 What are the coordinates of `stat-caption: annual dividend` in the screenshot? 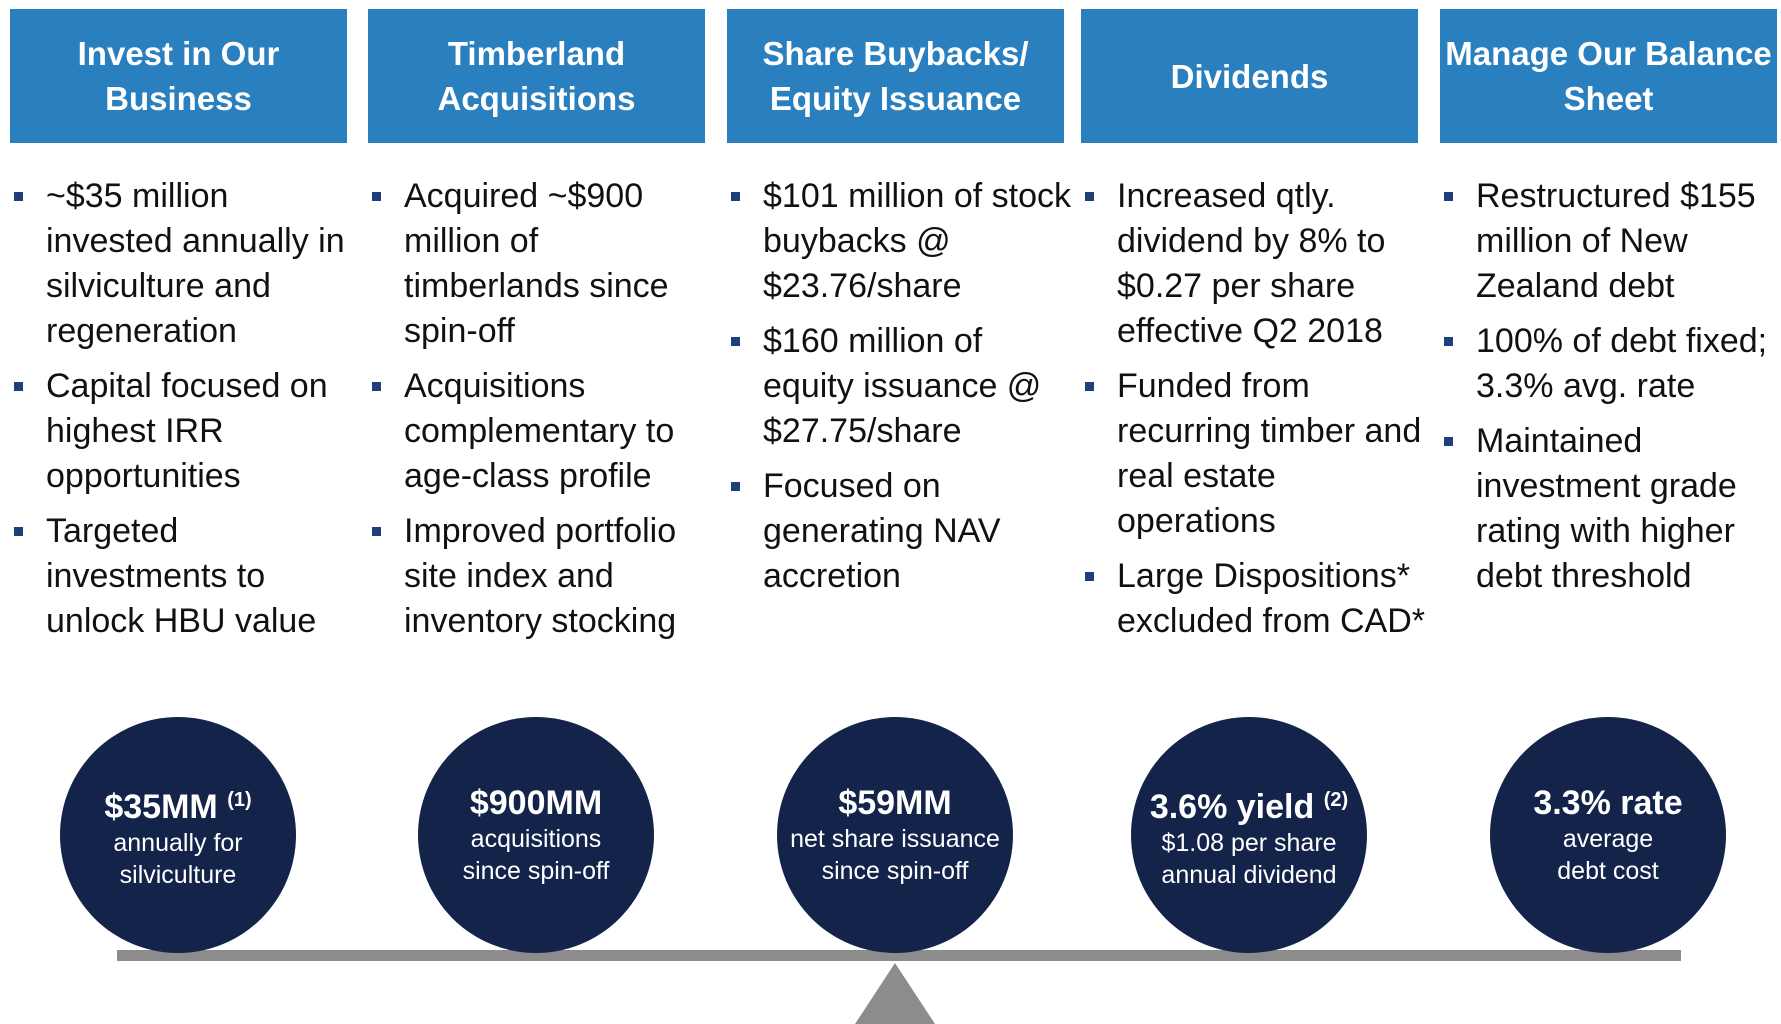 It's located at (1249, 874).